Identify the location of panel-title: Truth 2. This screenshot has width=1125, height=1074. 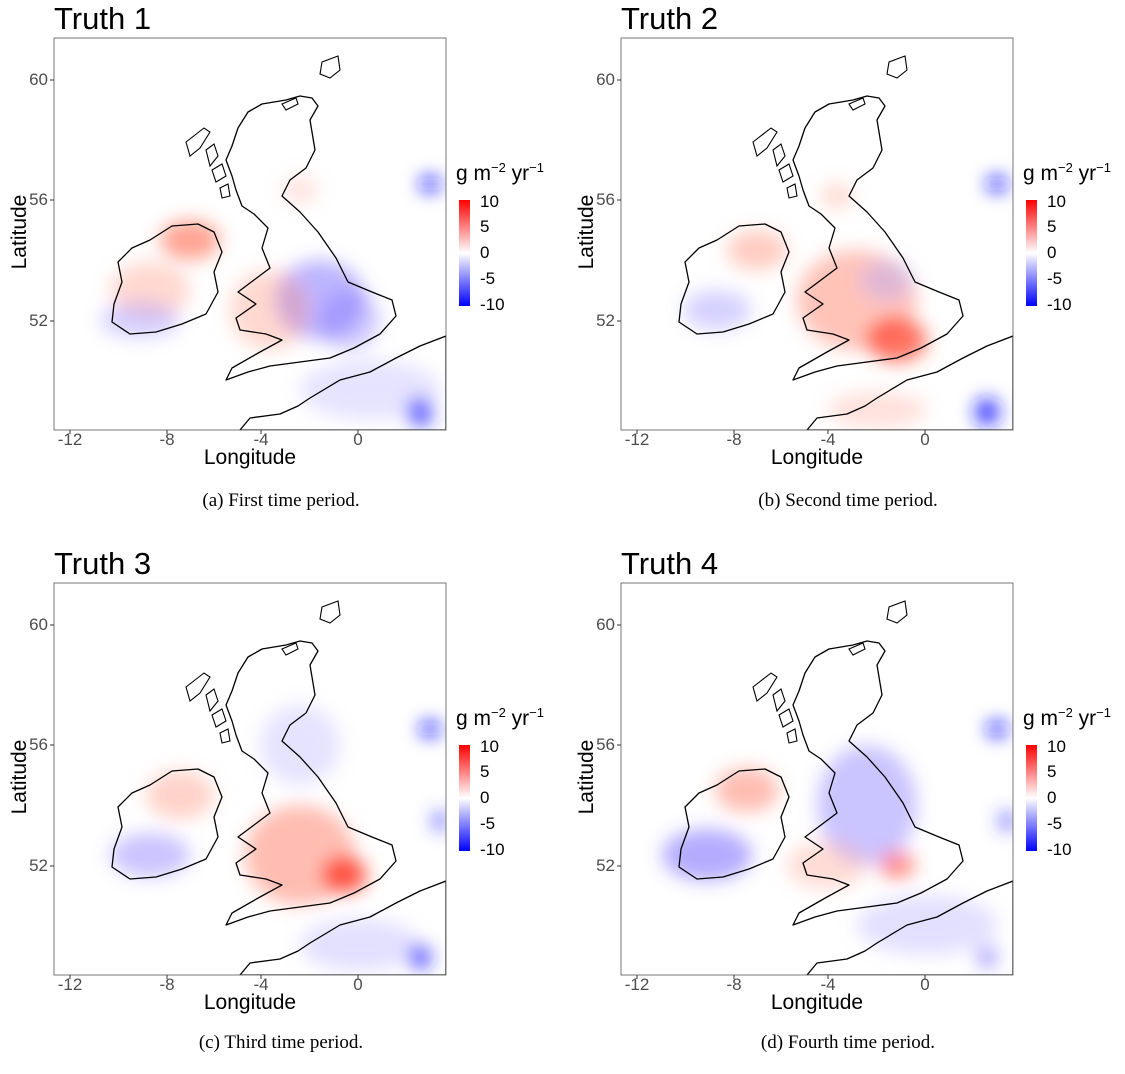
(670, 18).